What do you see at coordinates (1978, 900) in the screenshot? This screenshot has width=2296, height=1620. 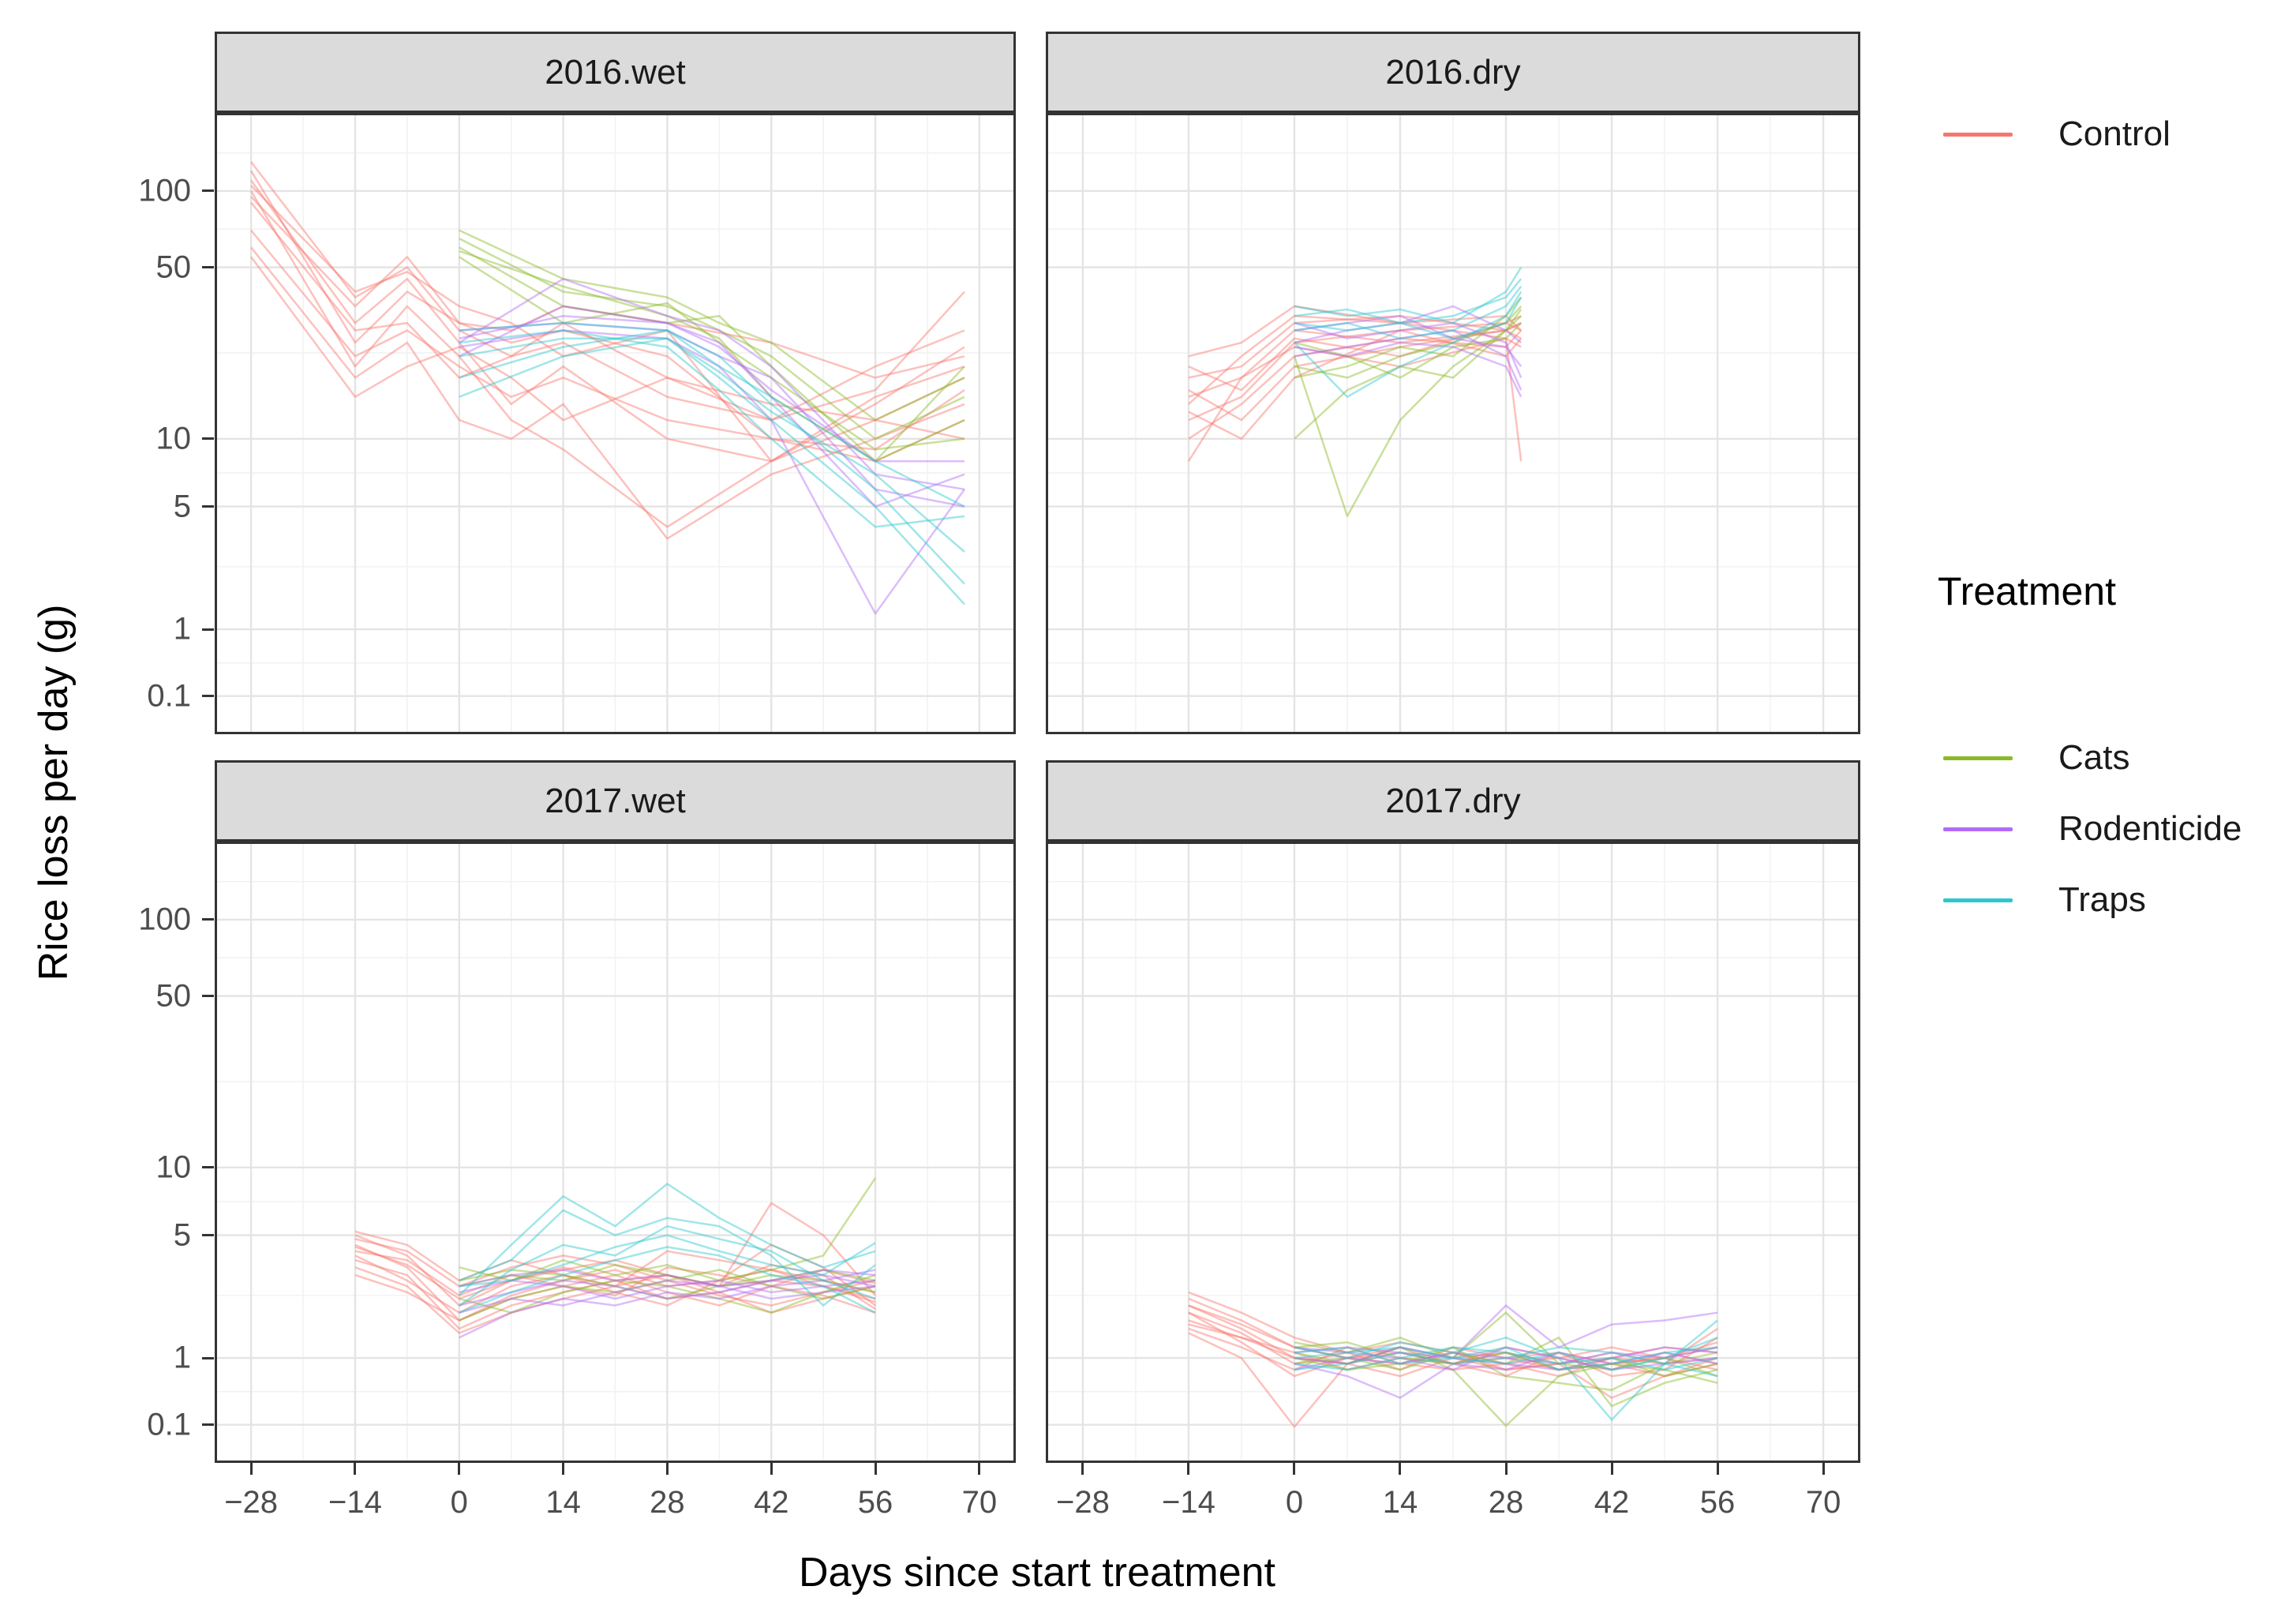 I see `traps-line-swatch` at bounding box center [1978, 900].